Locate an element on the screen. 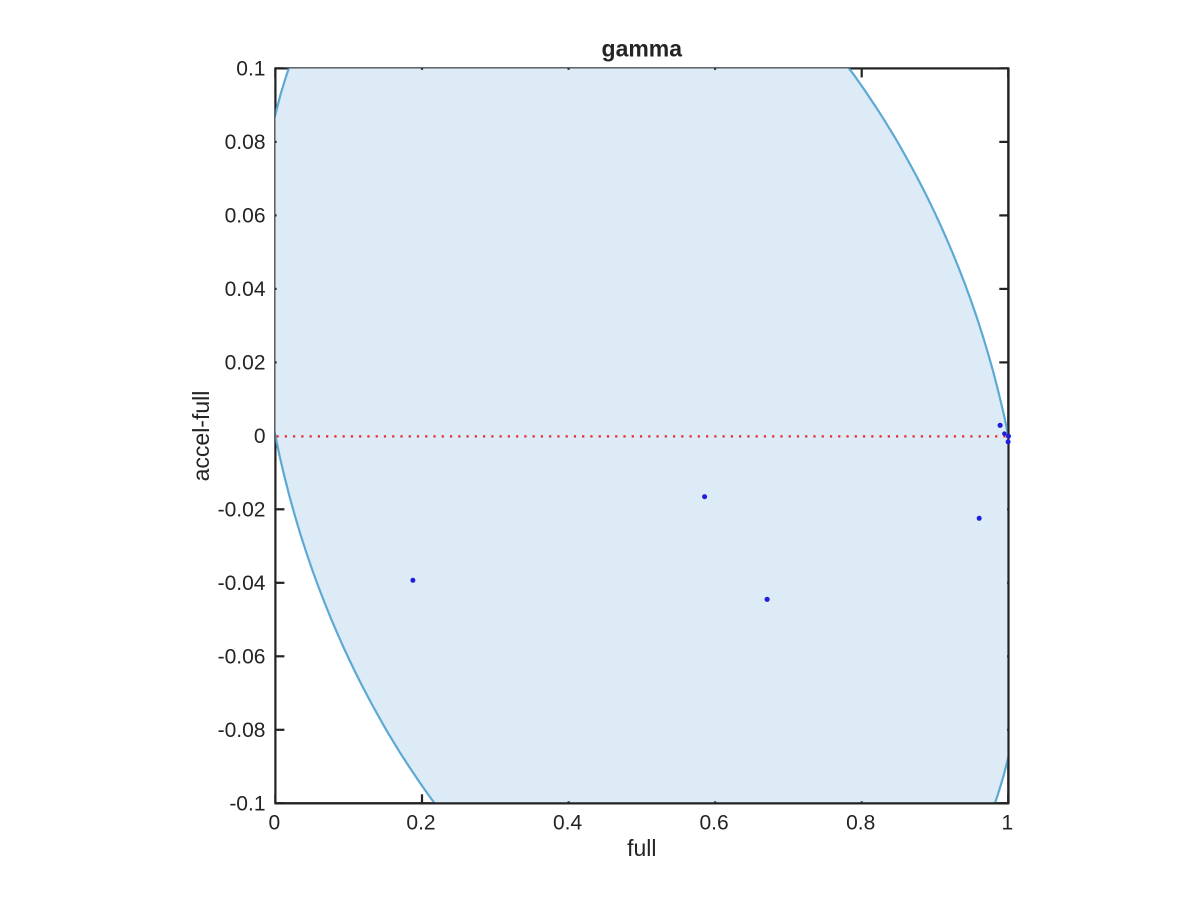 Image resolution: width=1200 pixels, height=900 pixels. svg-text: 0.08 is located at coordinates (245, 142).